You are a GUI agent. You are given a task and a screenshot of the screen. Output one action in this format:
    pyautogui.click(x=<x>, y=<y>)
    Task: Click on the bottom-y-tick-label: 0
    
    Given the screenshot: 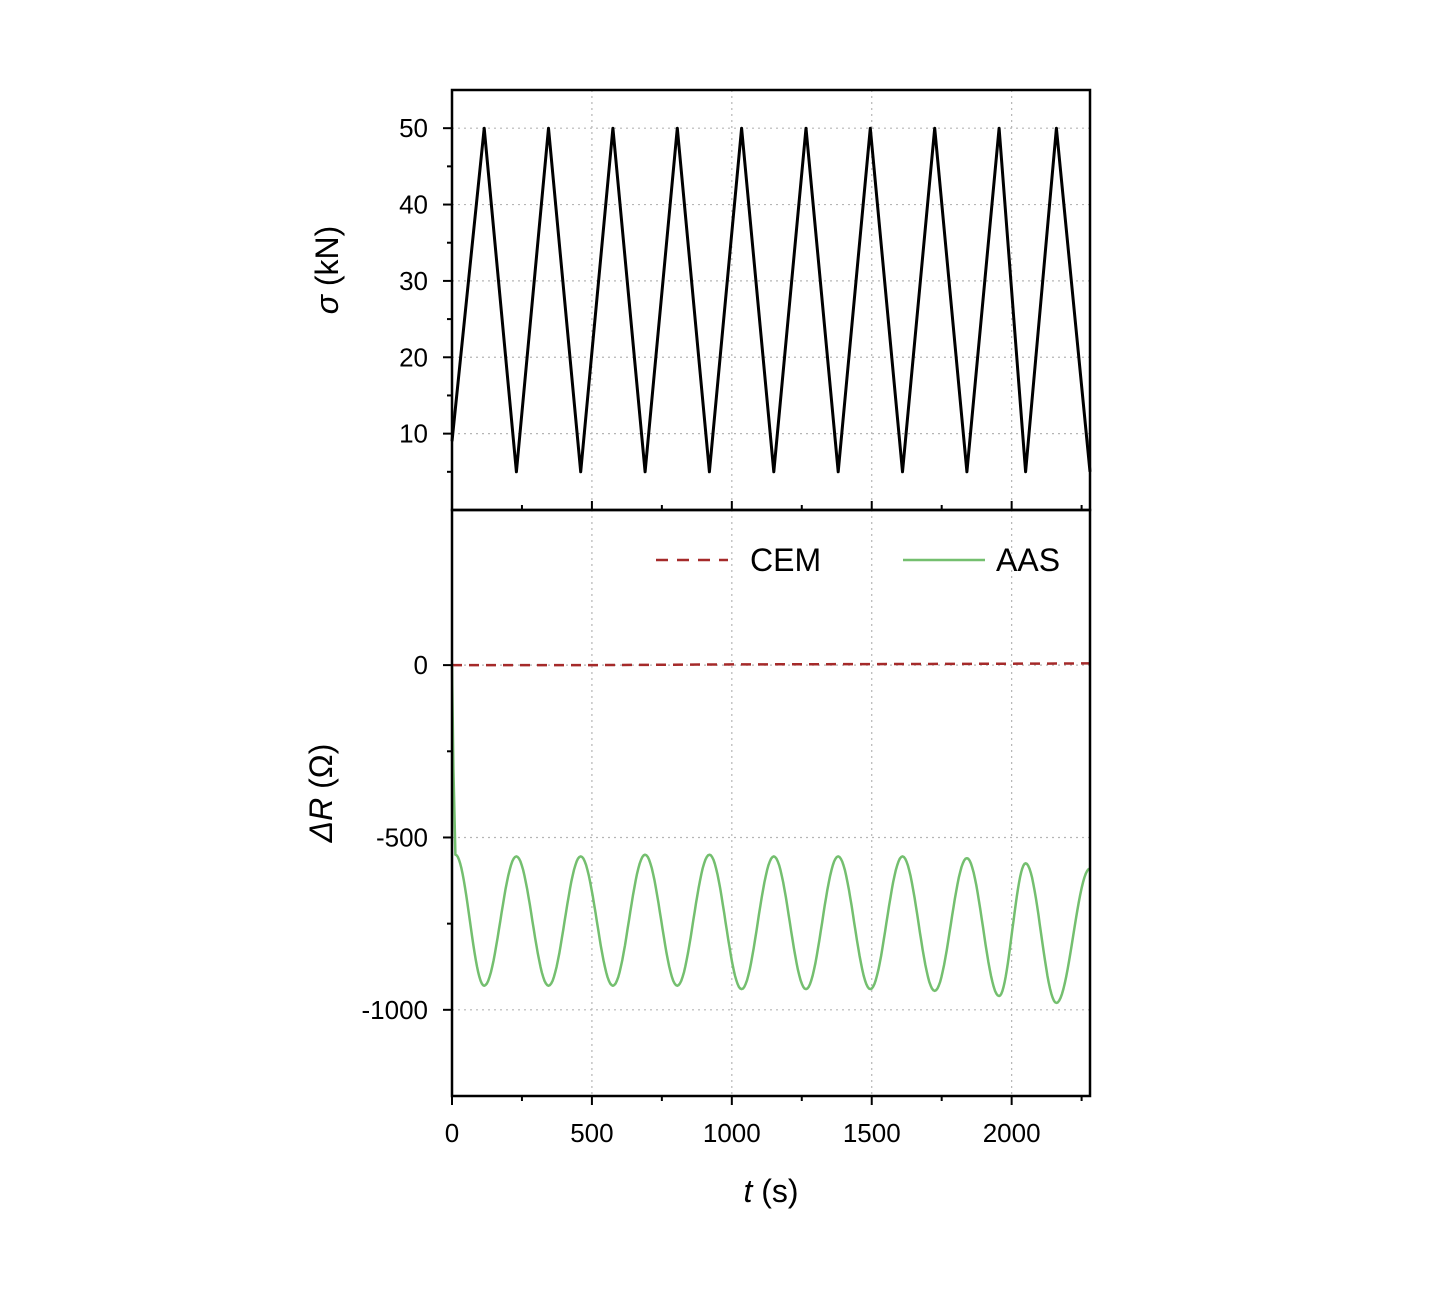 What is the action you would take?
    pyautogui.click(x=421, y=665)
    